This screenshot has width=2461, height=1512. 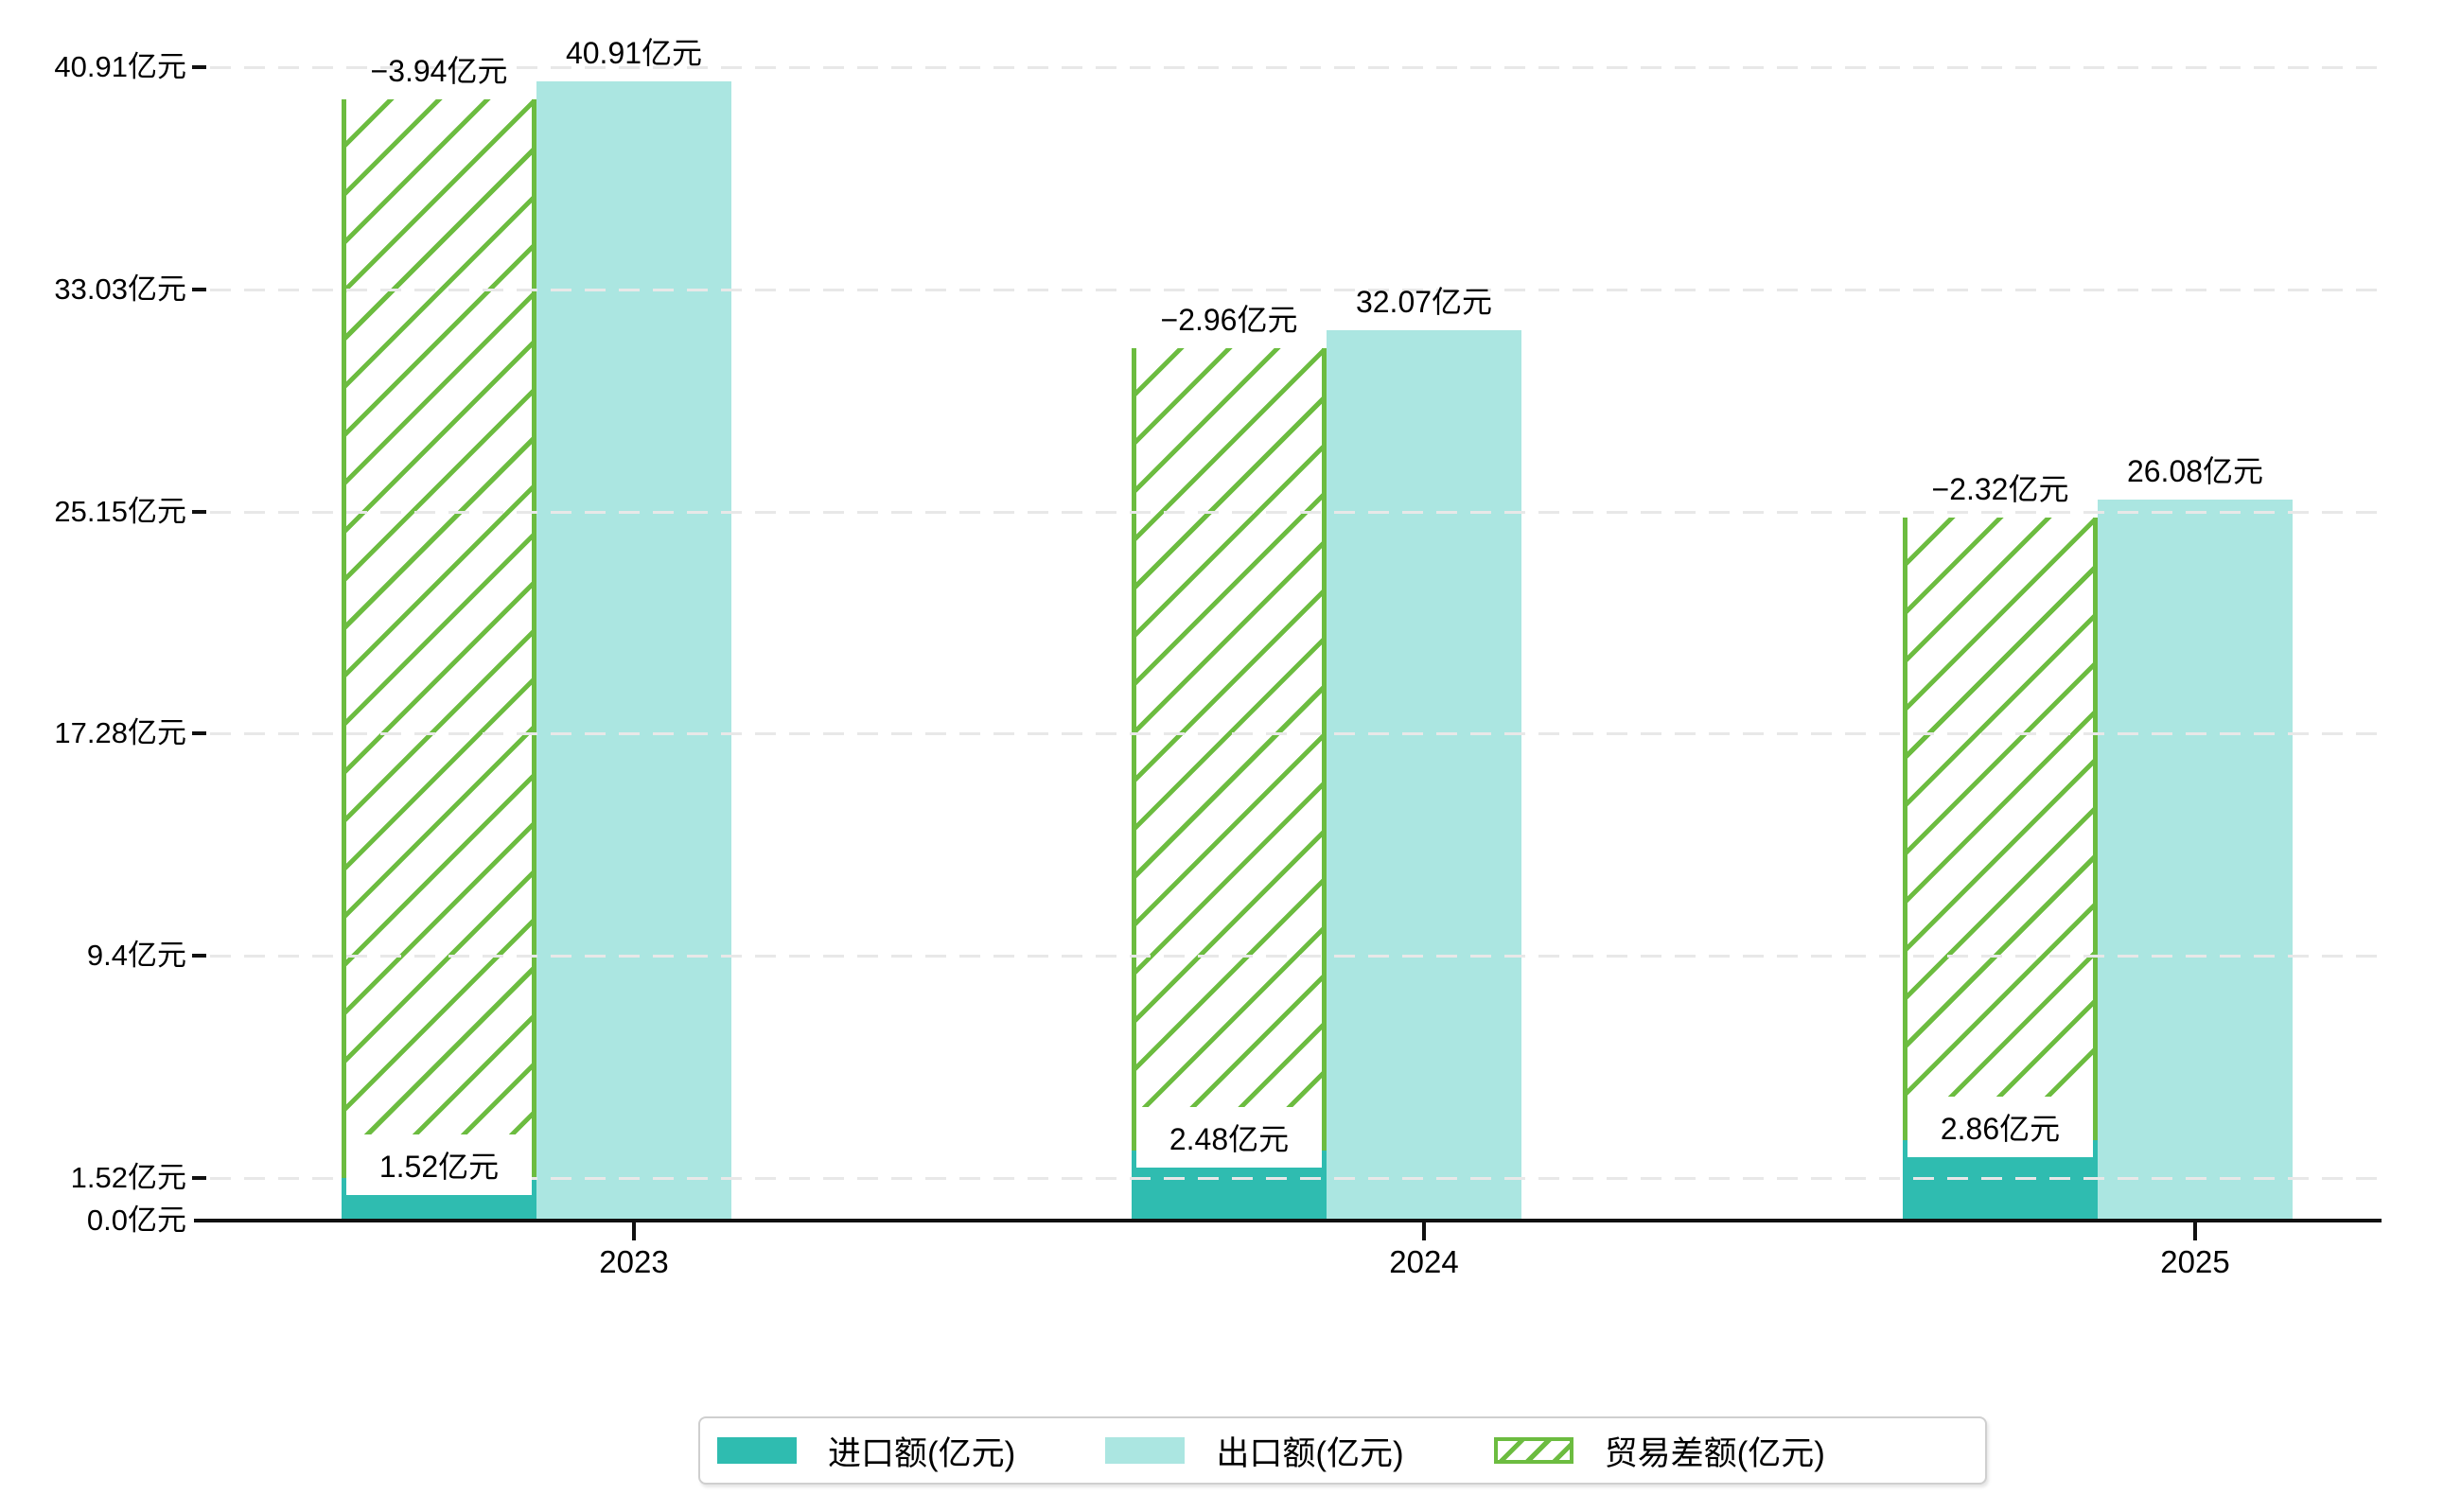 What do you see at coordinates (1310, 1453) in the screenshot?
I see `legend-label-export: 出口额(亿元)` at bounding box center [1310, 1453].